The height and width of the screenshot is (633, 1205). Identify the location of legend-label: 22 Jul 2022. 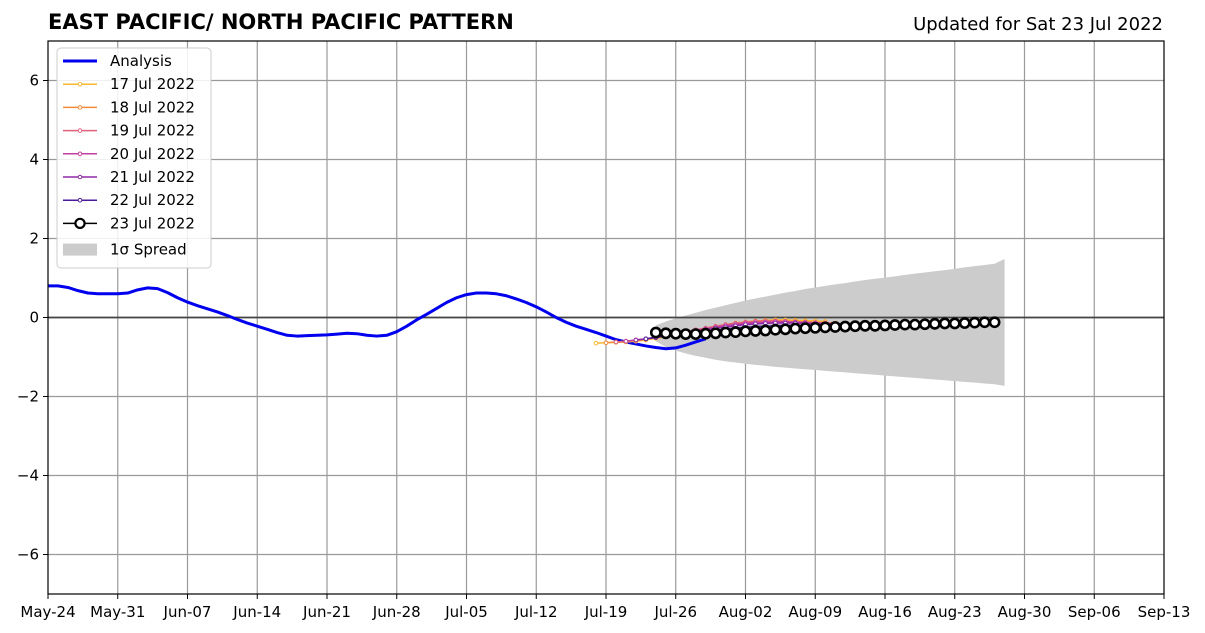
(152, 200).